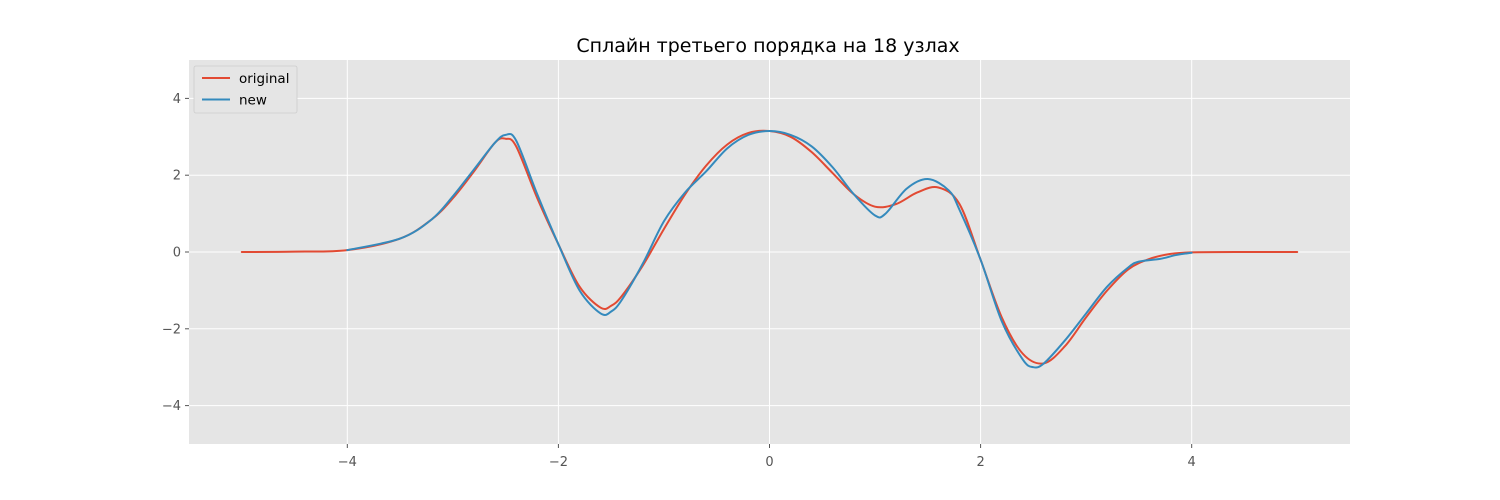  I want to click on x-tick-label: −2, so click(558, 462).